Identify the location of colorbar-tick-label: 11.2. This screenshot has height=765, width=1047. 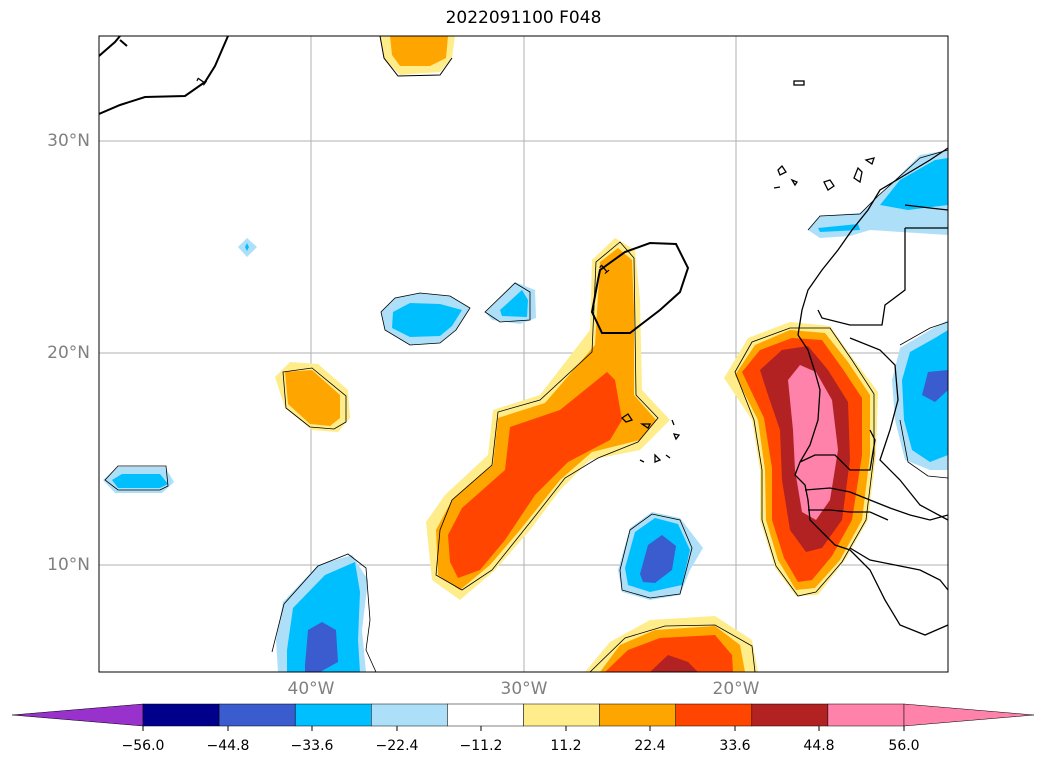
(566, 746).